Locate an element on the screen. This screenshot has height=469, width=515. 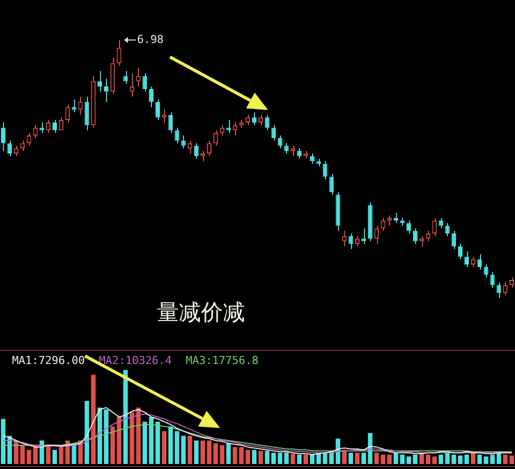
annotation: 6.98 is located at coordinates (150, 39).